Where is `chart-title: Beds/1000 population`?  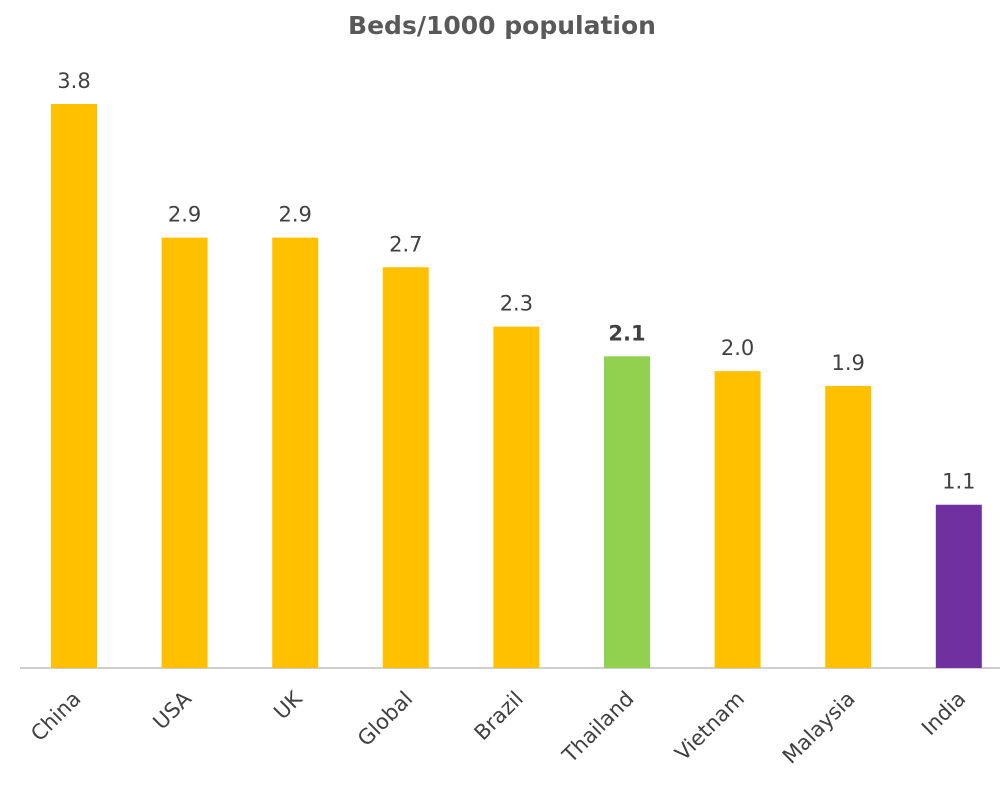 chart-title: Beds/1000 population is located at coordinates (502, 25).